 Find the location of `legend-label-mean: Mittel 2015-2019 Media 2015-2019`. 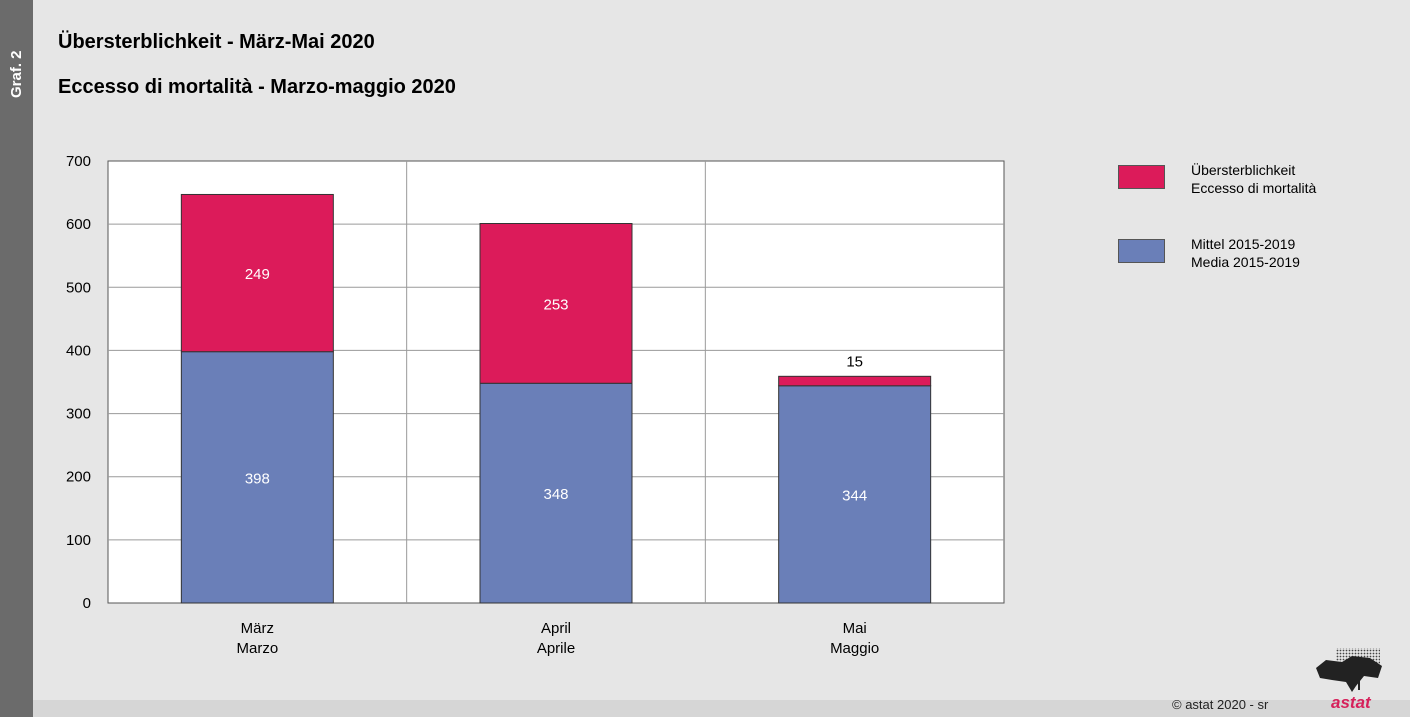

legend-label-mean: Mittel 2015-2019 Media 2015-2019 is located at coordinates (1245, 253).